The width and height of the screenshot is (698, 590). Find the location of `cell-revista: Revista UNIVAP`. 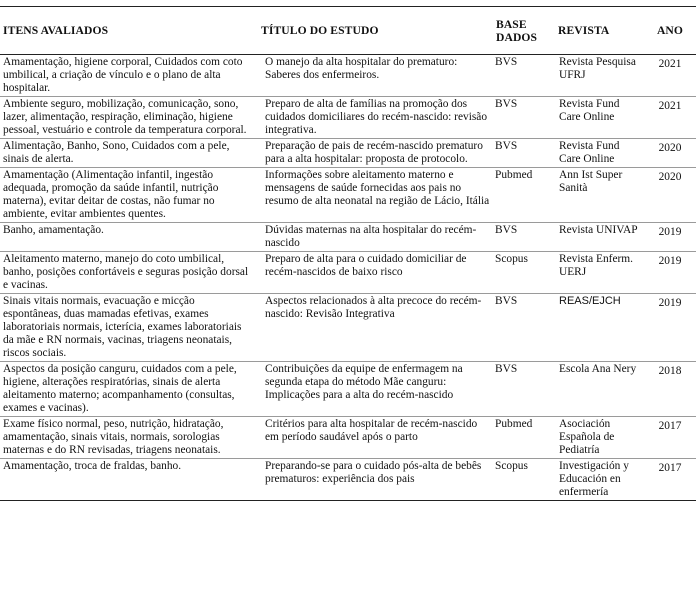

cell-revista: Revista UNIVAP is located at coordinates (598, 230).